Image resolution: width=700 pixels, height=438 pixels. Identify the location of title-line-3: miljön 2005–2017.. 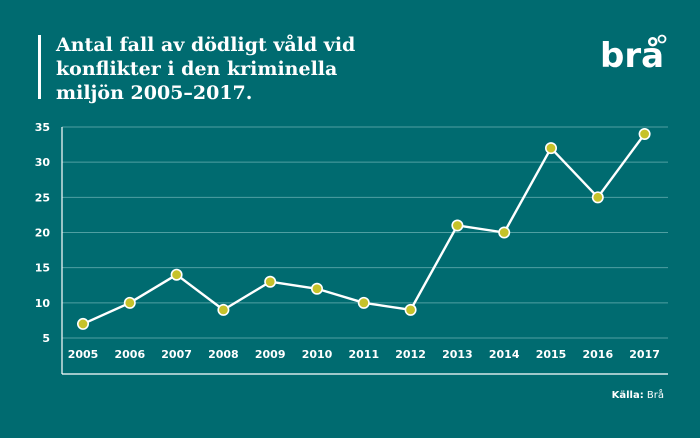
(154, 93).